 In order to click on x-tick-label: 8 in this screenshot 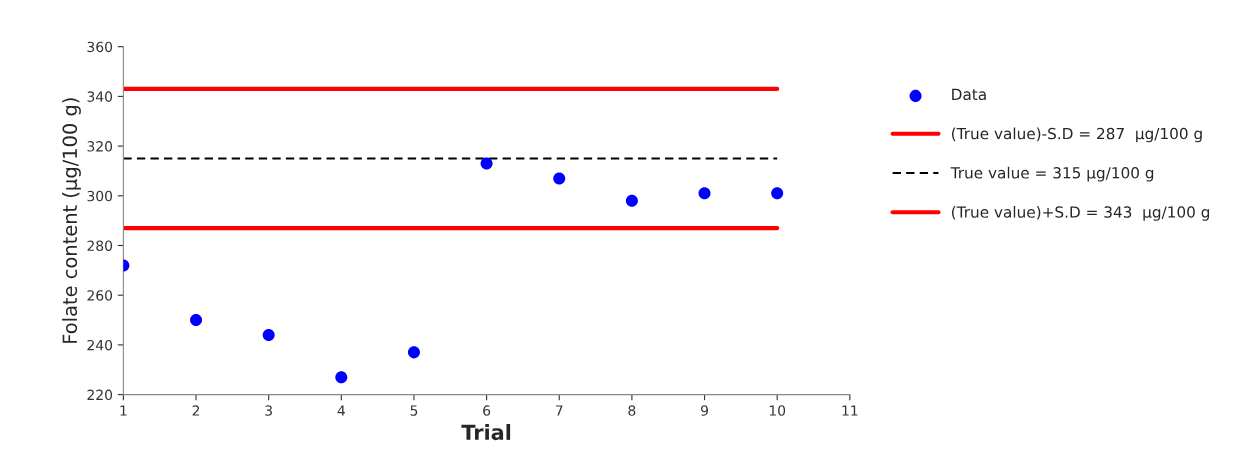, I will do `click(632, 410)`.